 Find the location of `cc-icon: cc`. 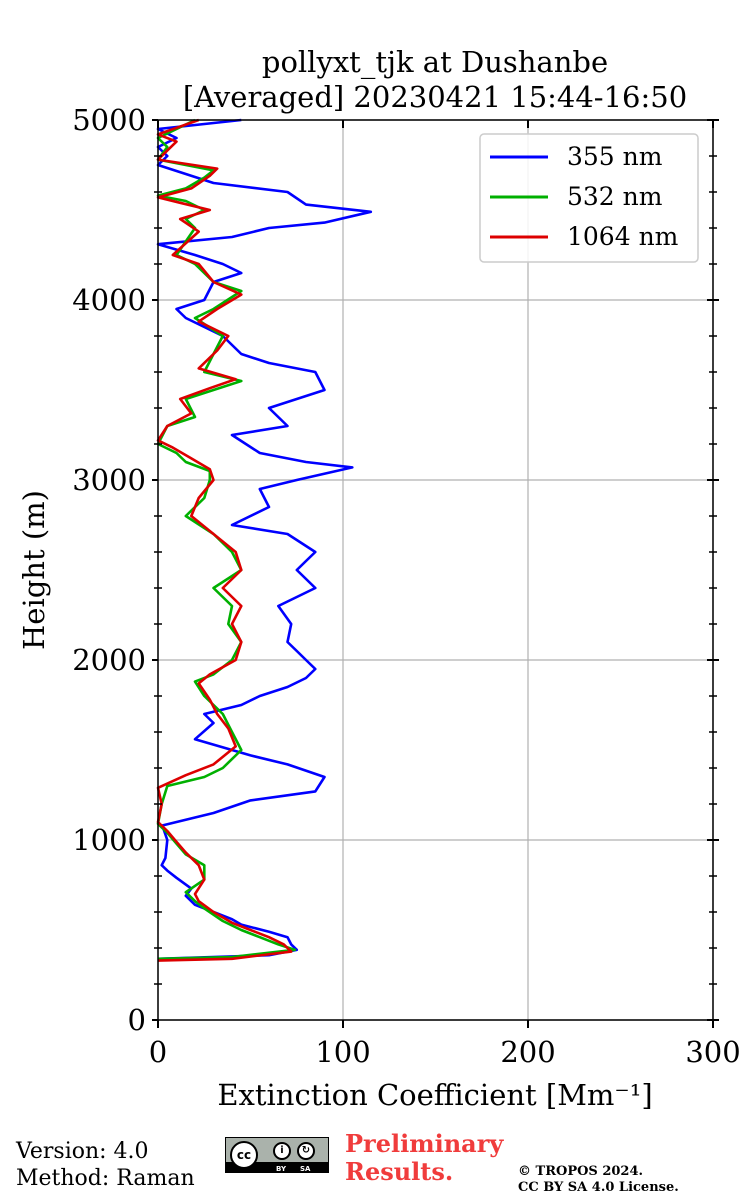

cc-icon: cc is located at coordinates (244, 1155).